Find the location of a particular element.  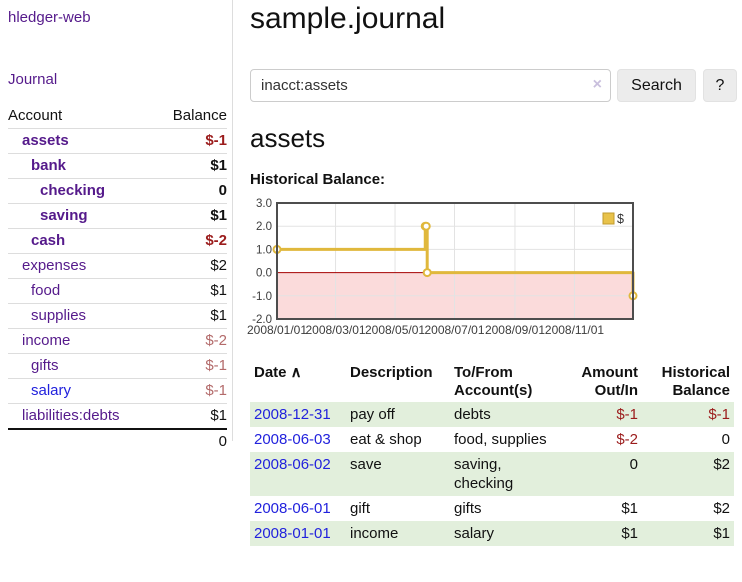

register-amount-cell: $-2 is located at coordinates (627, 439).